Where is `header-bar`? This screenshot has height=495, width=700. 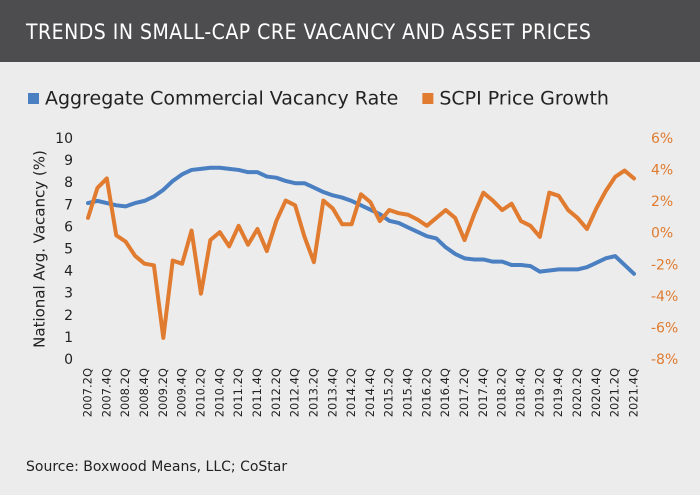 header-bar is located at coordinates (350, 31).